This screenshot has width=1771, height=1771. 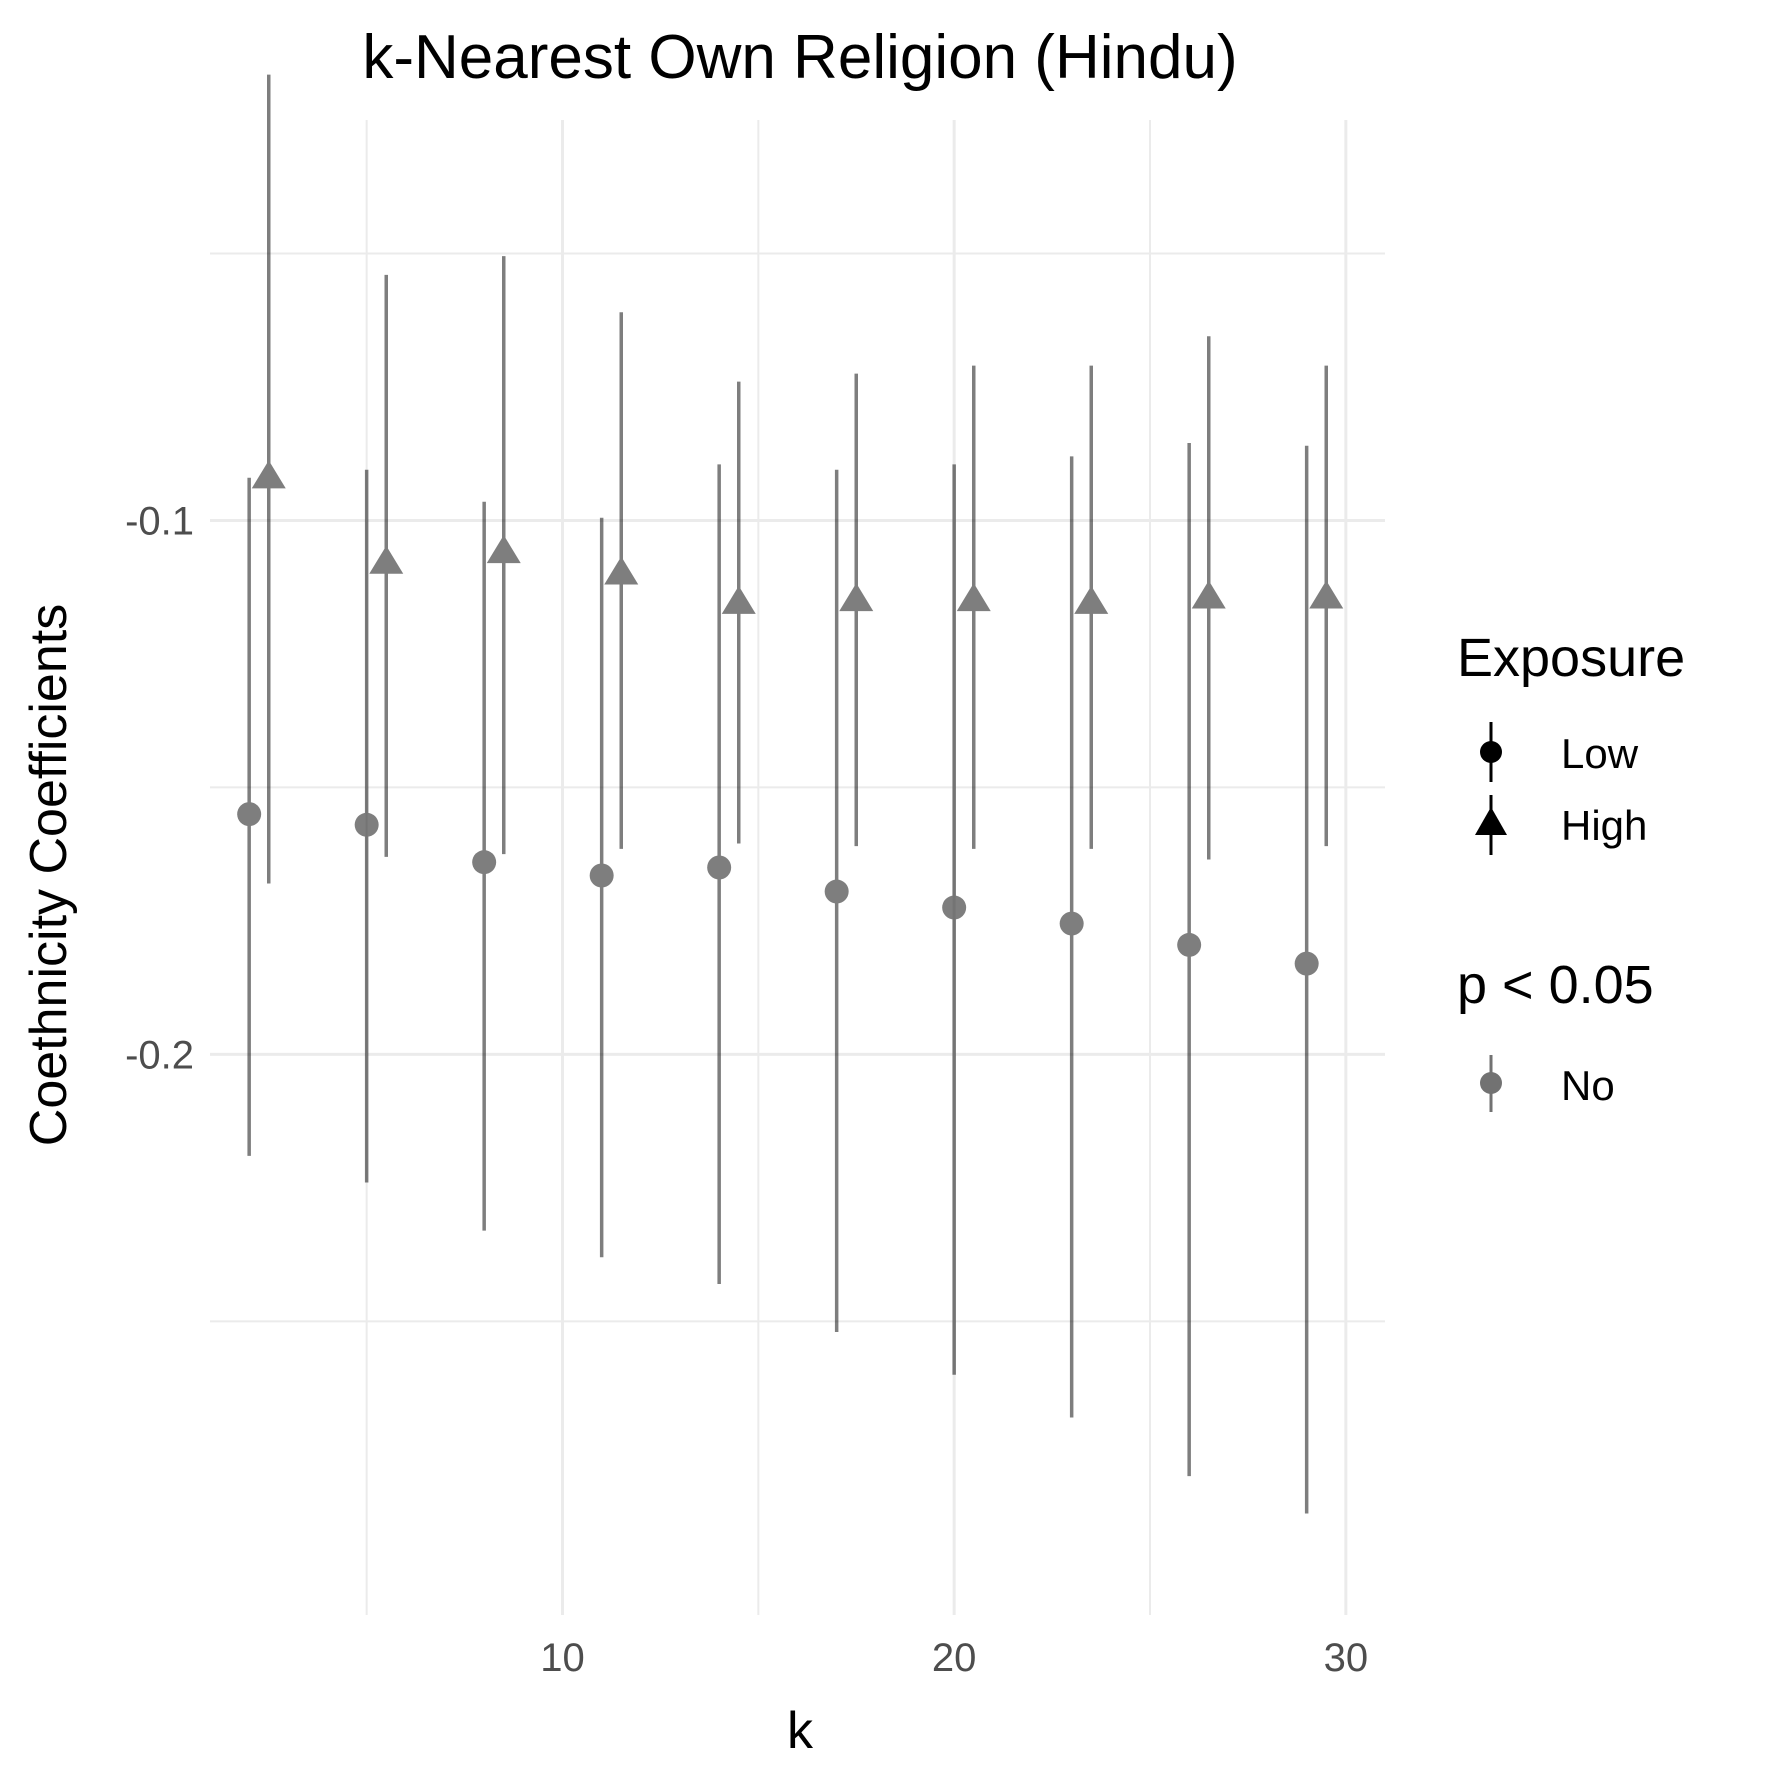 What do you see at coordinates (159, 521) in the screenshot?
I see `y-tick-label: -0.1` at bounding box center [159, 521].